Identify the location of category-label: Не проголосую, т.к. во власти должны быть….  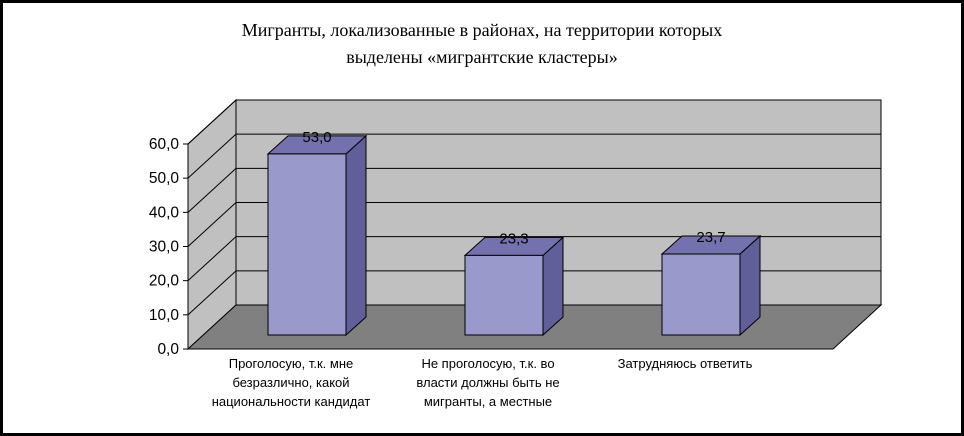
(487, 382).